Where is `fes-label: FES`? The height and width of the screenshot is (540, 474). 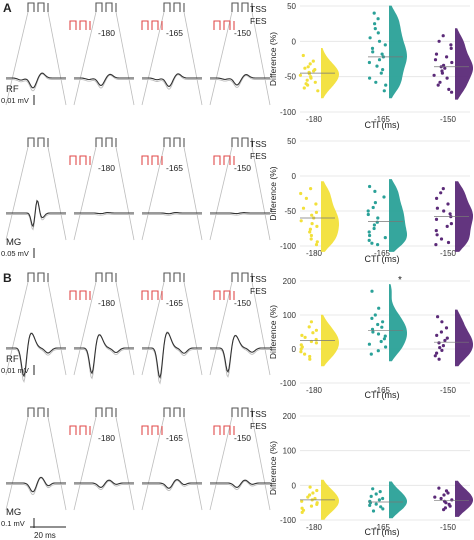
fes-label: FES is located at coordinates (258, 426).